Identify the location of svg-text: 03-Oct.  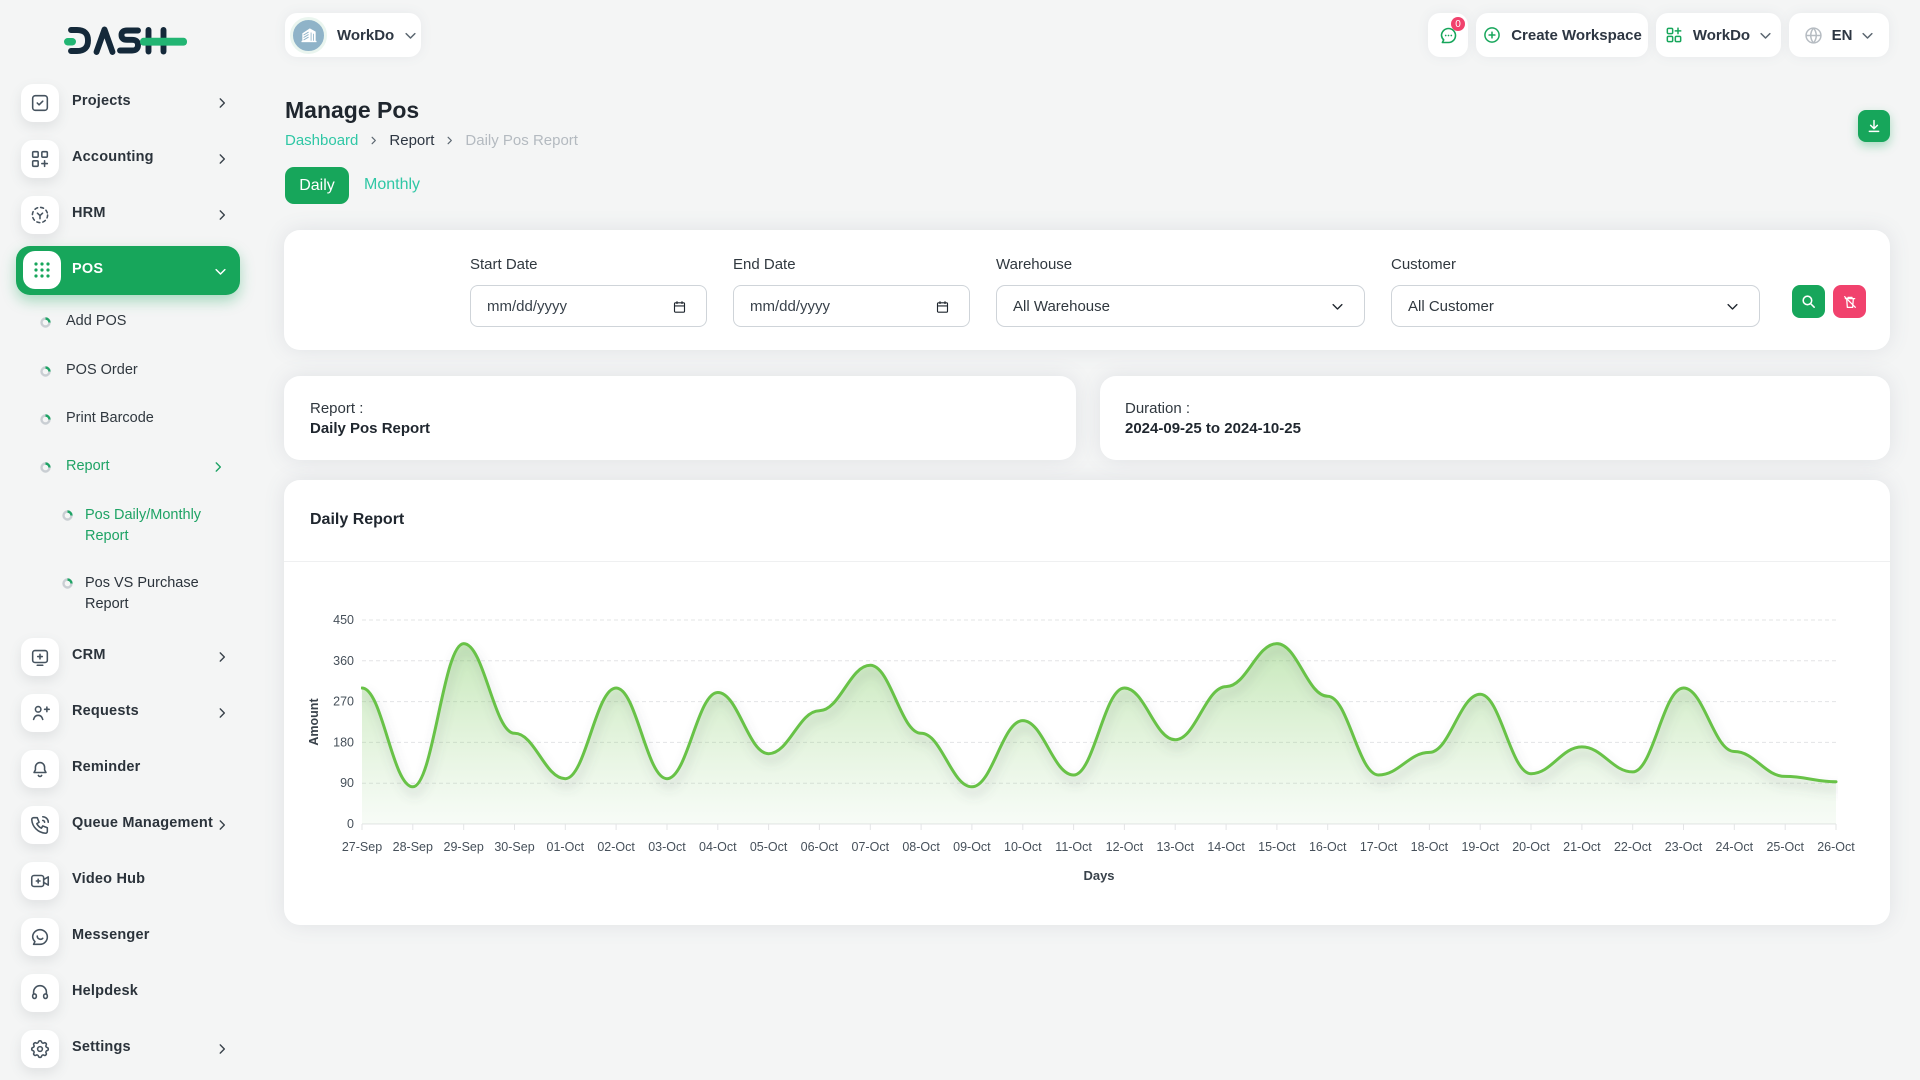
(667, 847).